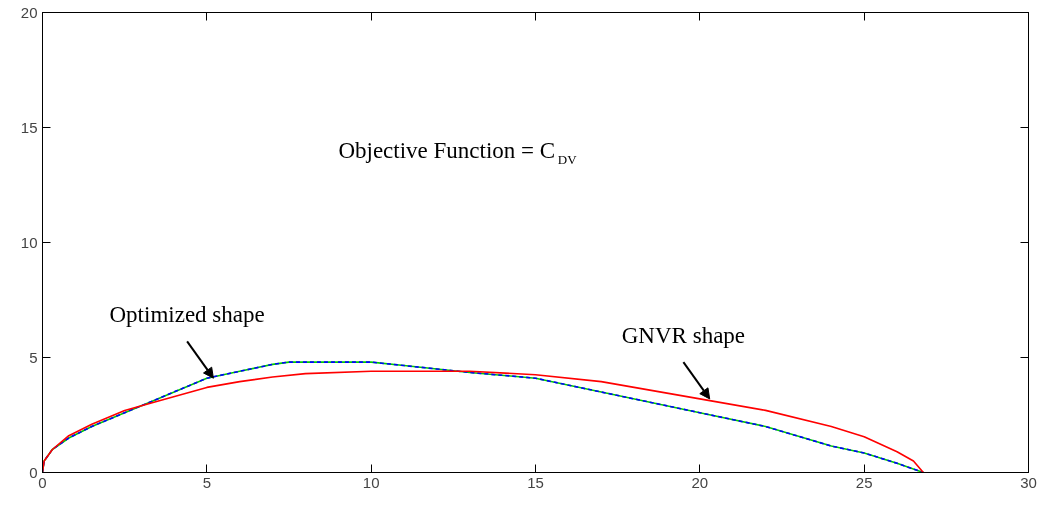 This screenshot has height=508, width=1042. What do you see at coordinates (29, 127) in the screenshot?
I see `y-tick-label: 15` at bounding box center [29, 127].